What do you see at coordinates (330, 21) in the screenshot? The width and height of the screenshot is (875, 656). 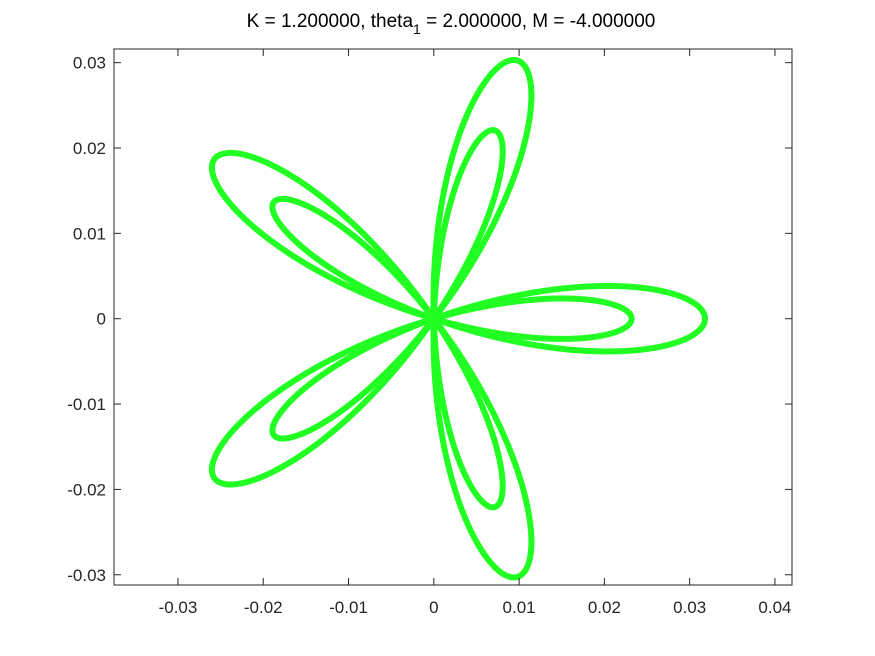 I see `title-main: K = 1.200000, theta` at bounding box center [330, 21].